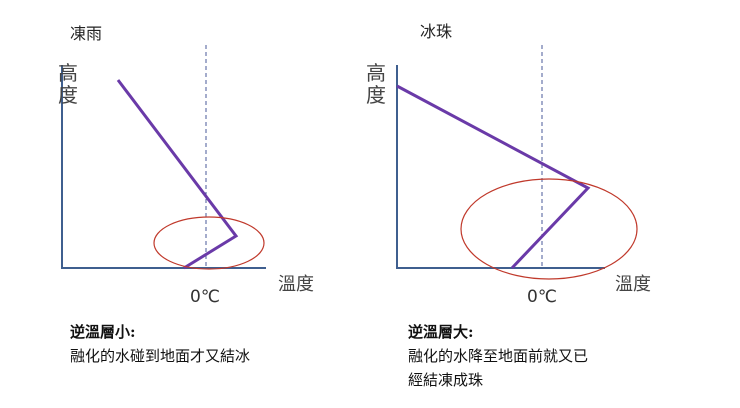 The image size is (740, 408). Describe the element at coordinates (160, 356) in the screenshot. I see `left-caption-line: 融化的水碰到地面才又結冰` at that location.